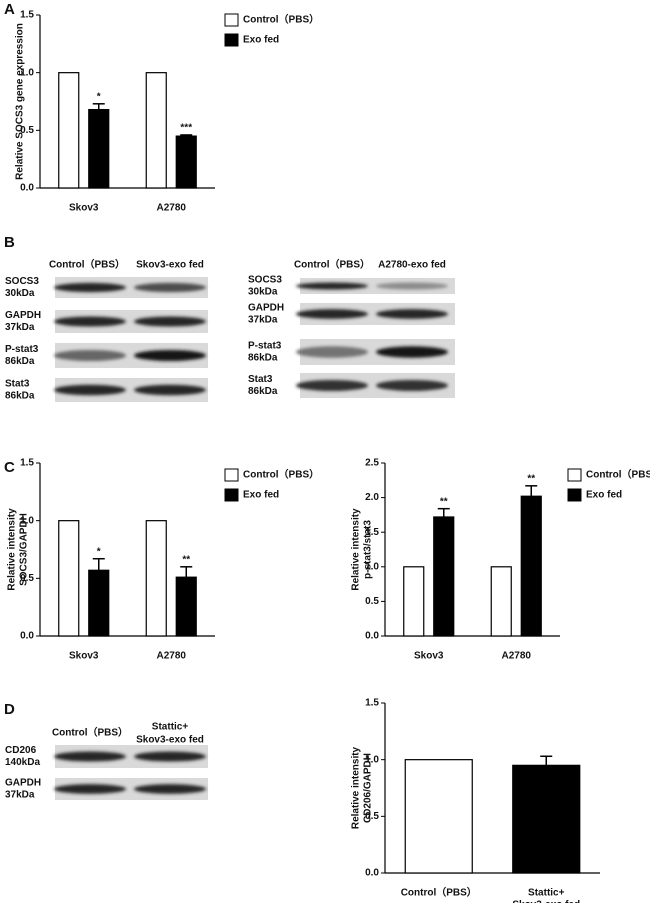 The width and height of the screenshot is (650, 903). What do you see at coordinates (546, 893) in the screenshot?
I see `x-tick-label: Stattic+` at bounding box center [546, 893].